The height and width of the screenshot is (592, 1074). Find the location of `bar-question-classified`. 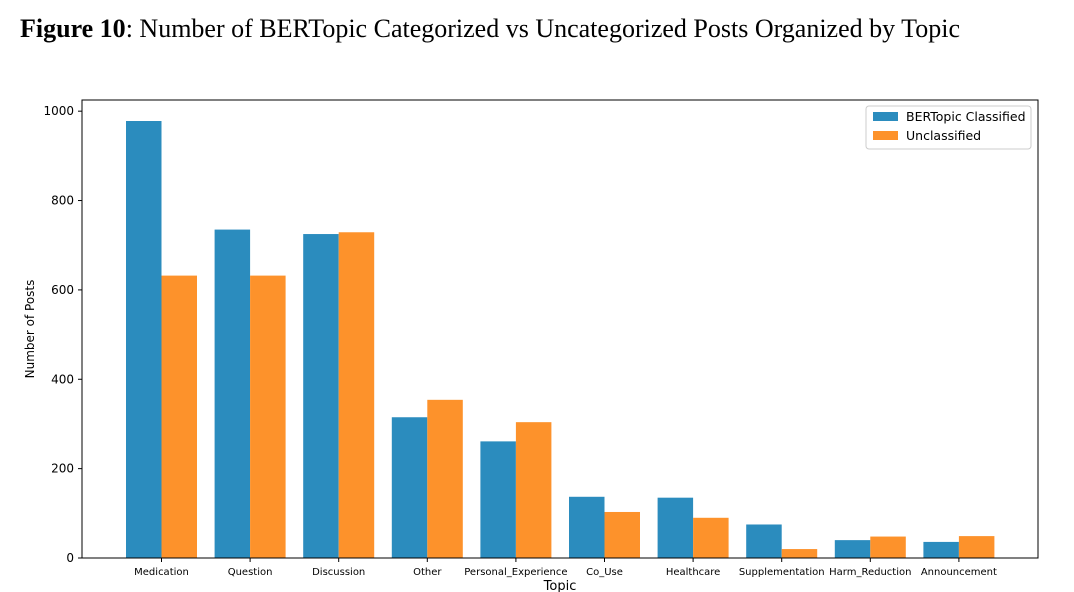

bar-question-classified is located at coordinates (232, 393).